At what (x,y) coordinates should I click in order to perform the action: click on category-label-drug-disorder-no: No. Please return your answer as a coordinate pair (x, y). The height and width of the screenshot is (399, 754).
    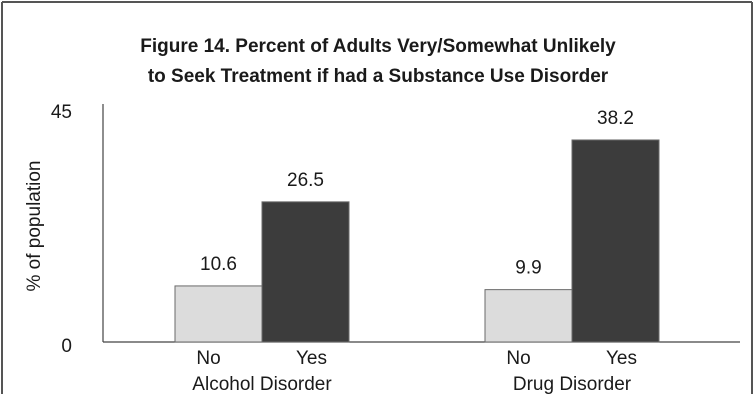
    Looking at the image, I should click on (518, 358).